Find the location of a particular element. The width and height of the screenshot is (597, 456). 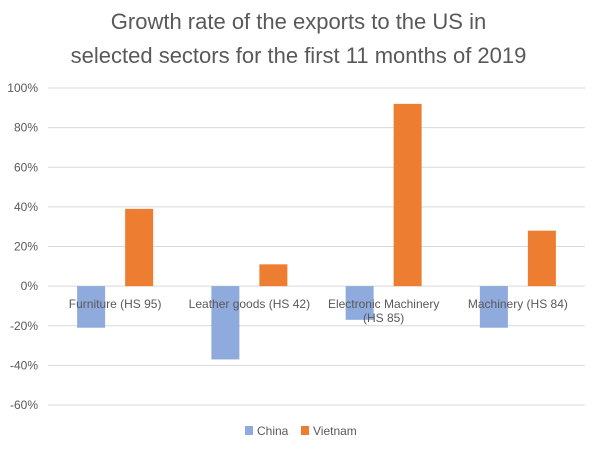

legend-label-vietnam: Vietnam is located at coordinates (335, 431).